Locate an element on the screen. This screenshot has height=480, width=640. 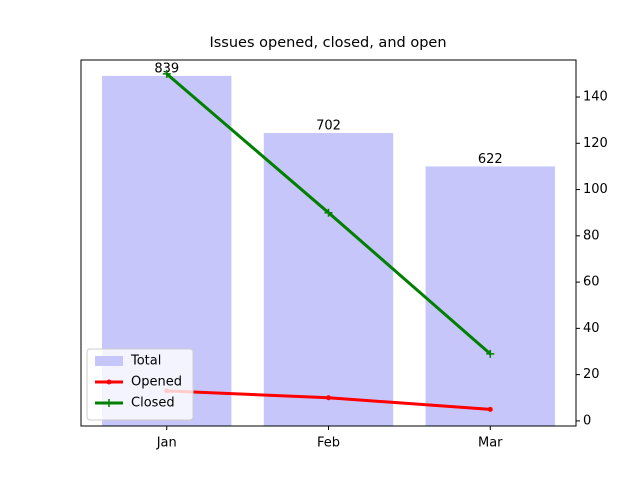
legend-label: Closed is located at coordinates (153, 403).